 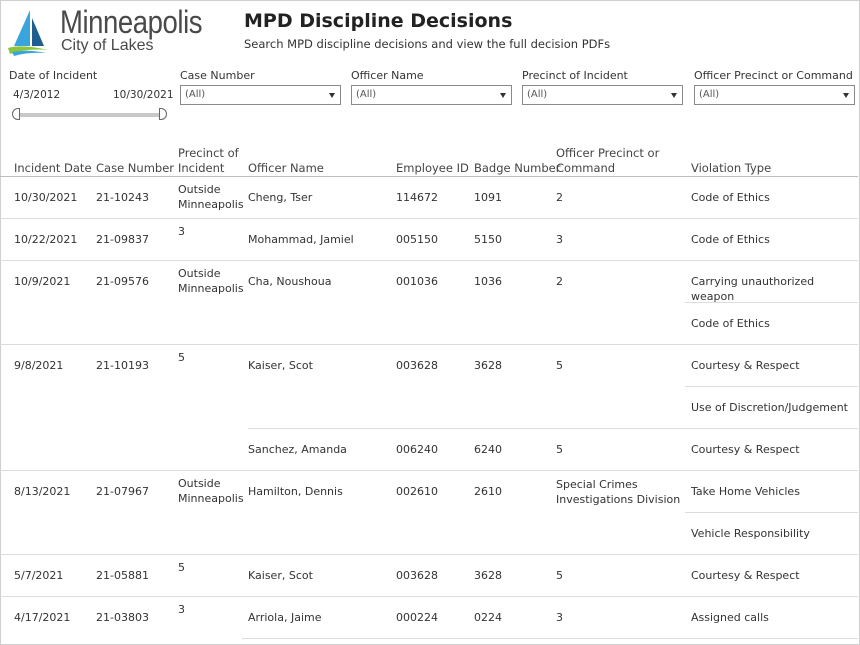 What do you see at coordinates (135, 168) in the screenshot?
I see `column-header-case-number: Case Number` at bounding box center [135, 168].